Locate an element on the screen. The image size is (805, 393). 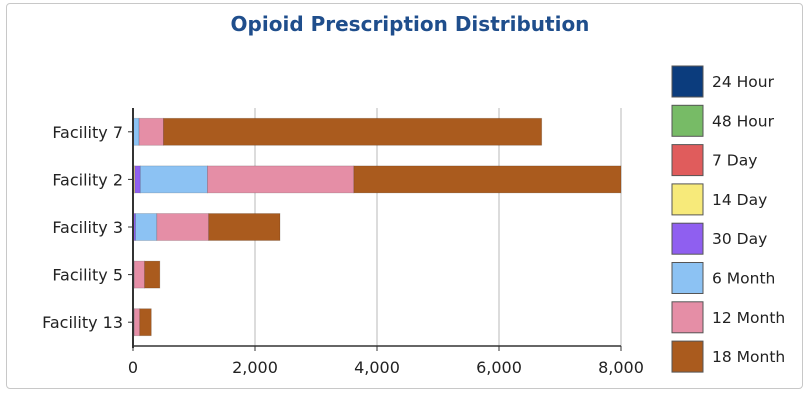
legend-swatch-7-day is located at coordinates (687, 160).